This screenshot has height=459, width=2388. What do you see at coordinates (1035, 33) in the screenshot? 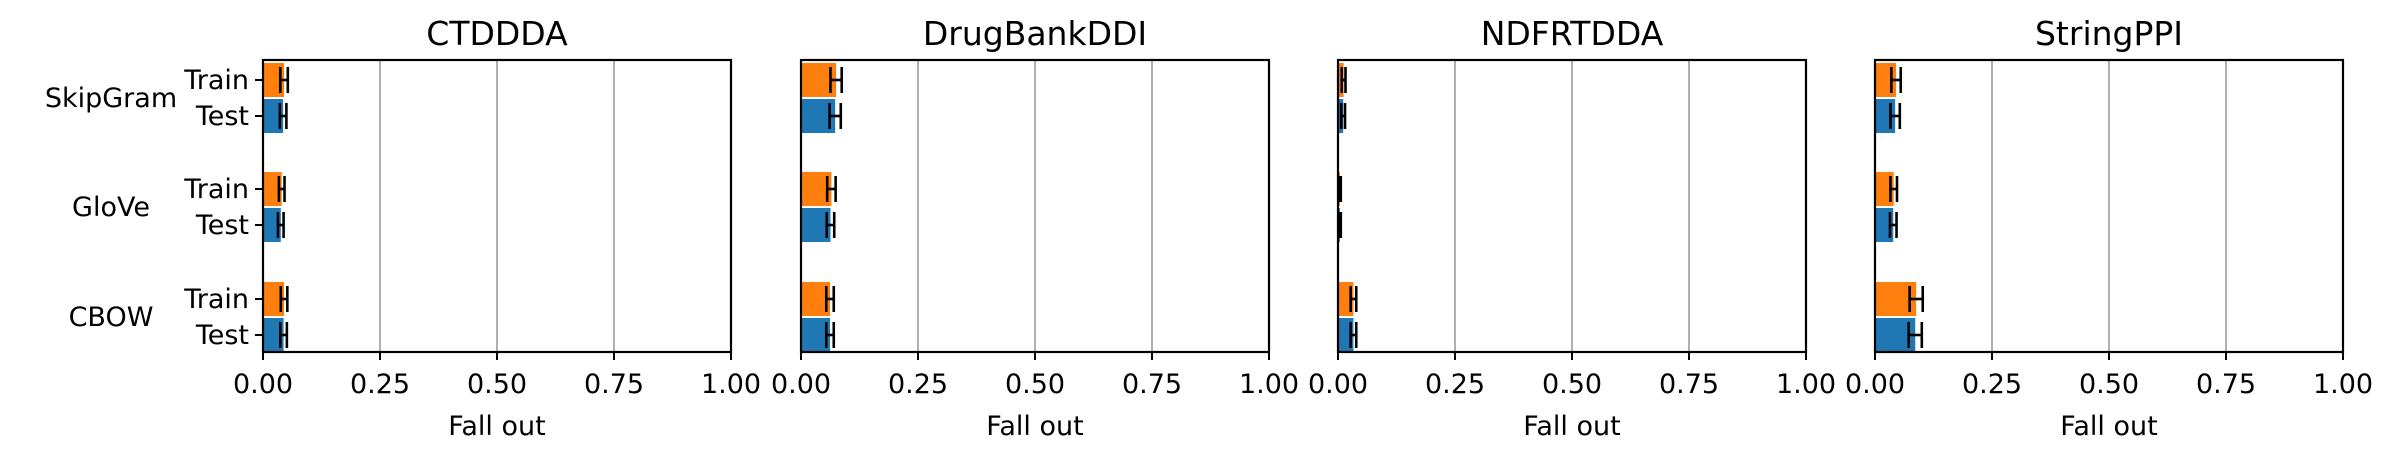
I see `chart-title: DrugBankDDI` at bounding box center [1035, 33].